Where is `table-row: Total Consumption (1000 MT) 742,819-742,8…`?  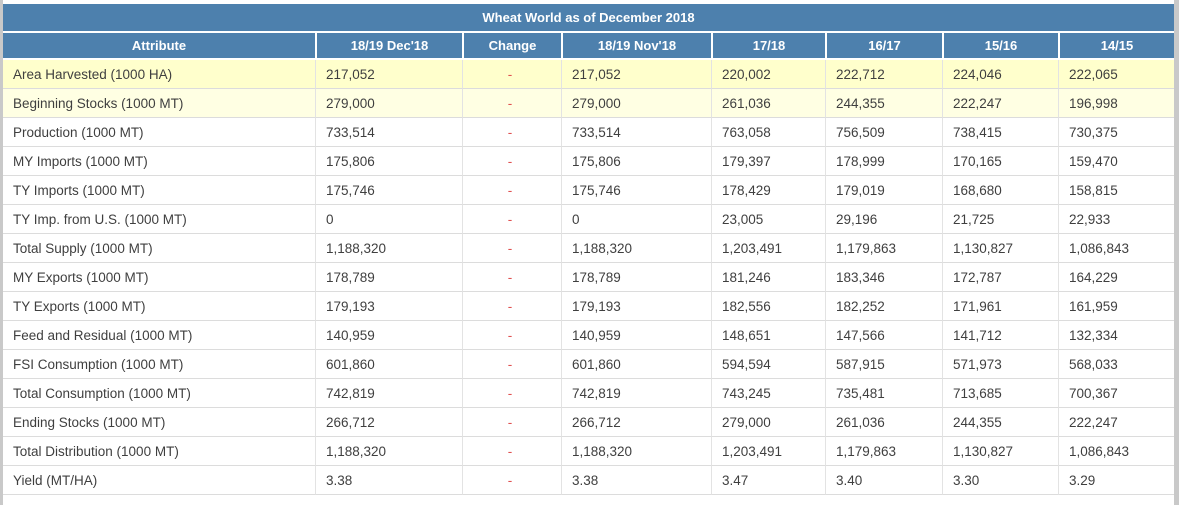 table-row: Total Consumption (1000 MT) 742,819-742,8… is located at coordinates (588, 393).